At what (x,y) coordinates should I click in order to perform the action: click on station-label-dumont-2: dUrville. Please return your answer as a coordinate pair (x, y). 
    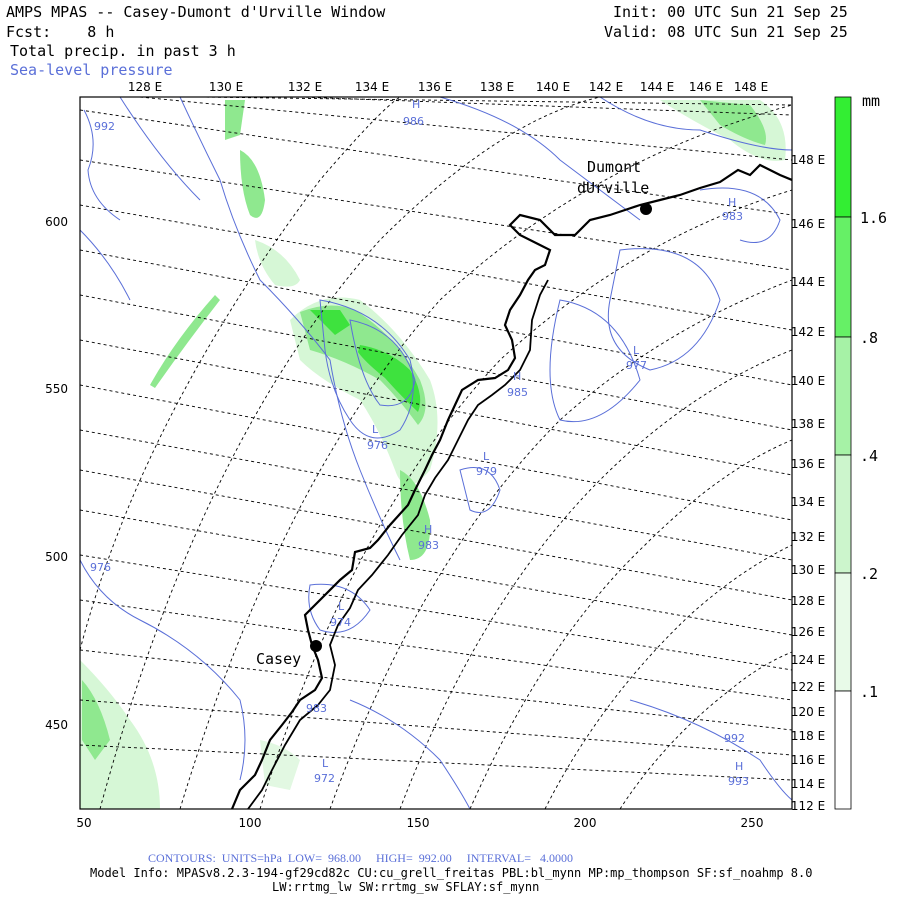
    Looking at the image, I should click on (613, 188).